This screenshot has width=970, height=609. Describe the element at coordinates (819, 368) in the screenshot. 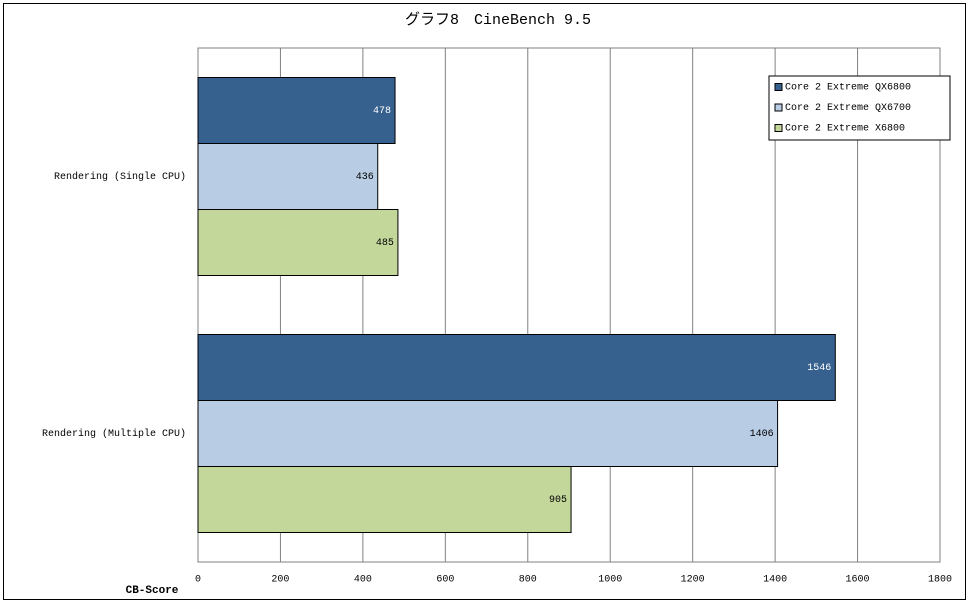

I see `value-label: 1546` at that location.